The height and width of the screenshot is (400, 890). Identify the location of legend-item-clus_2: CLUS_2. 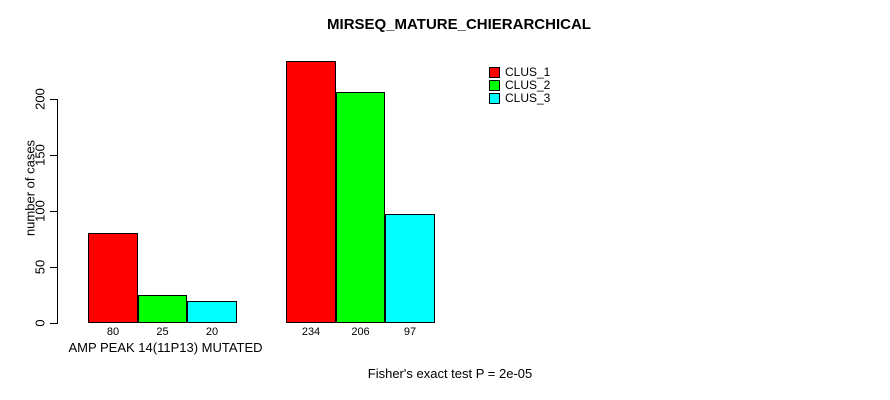
(519, 85).